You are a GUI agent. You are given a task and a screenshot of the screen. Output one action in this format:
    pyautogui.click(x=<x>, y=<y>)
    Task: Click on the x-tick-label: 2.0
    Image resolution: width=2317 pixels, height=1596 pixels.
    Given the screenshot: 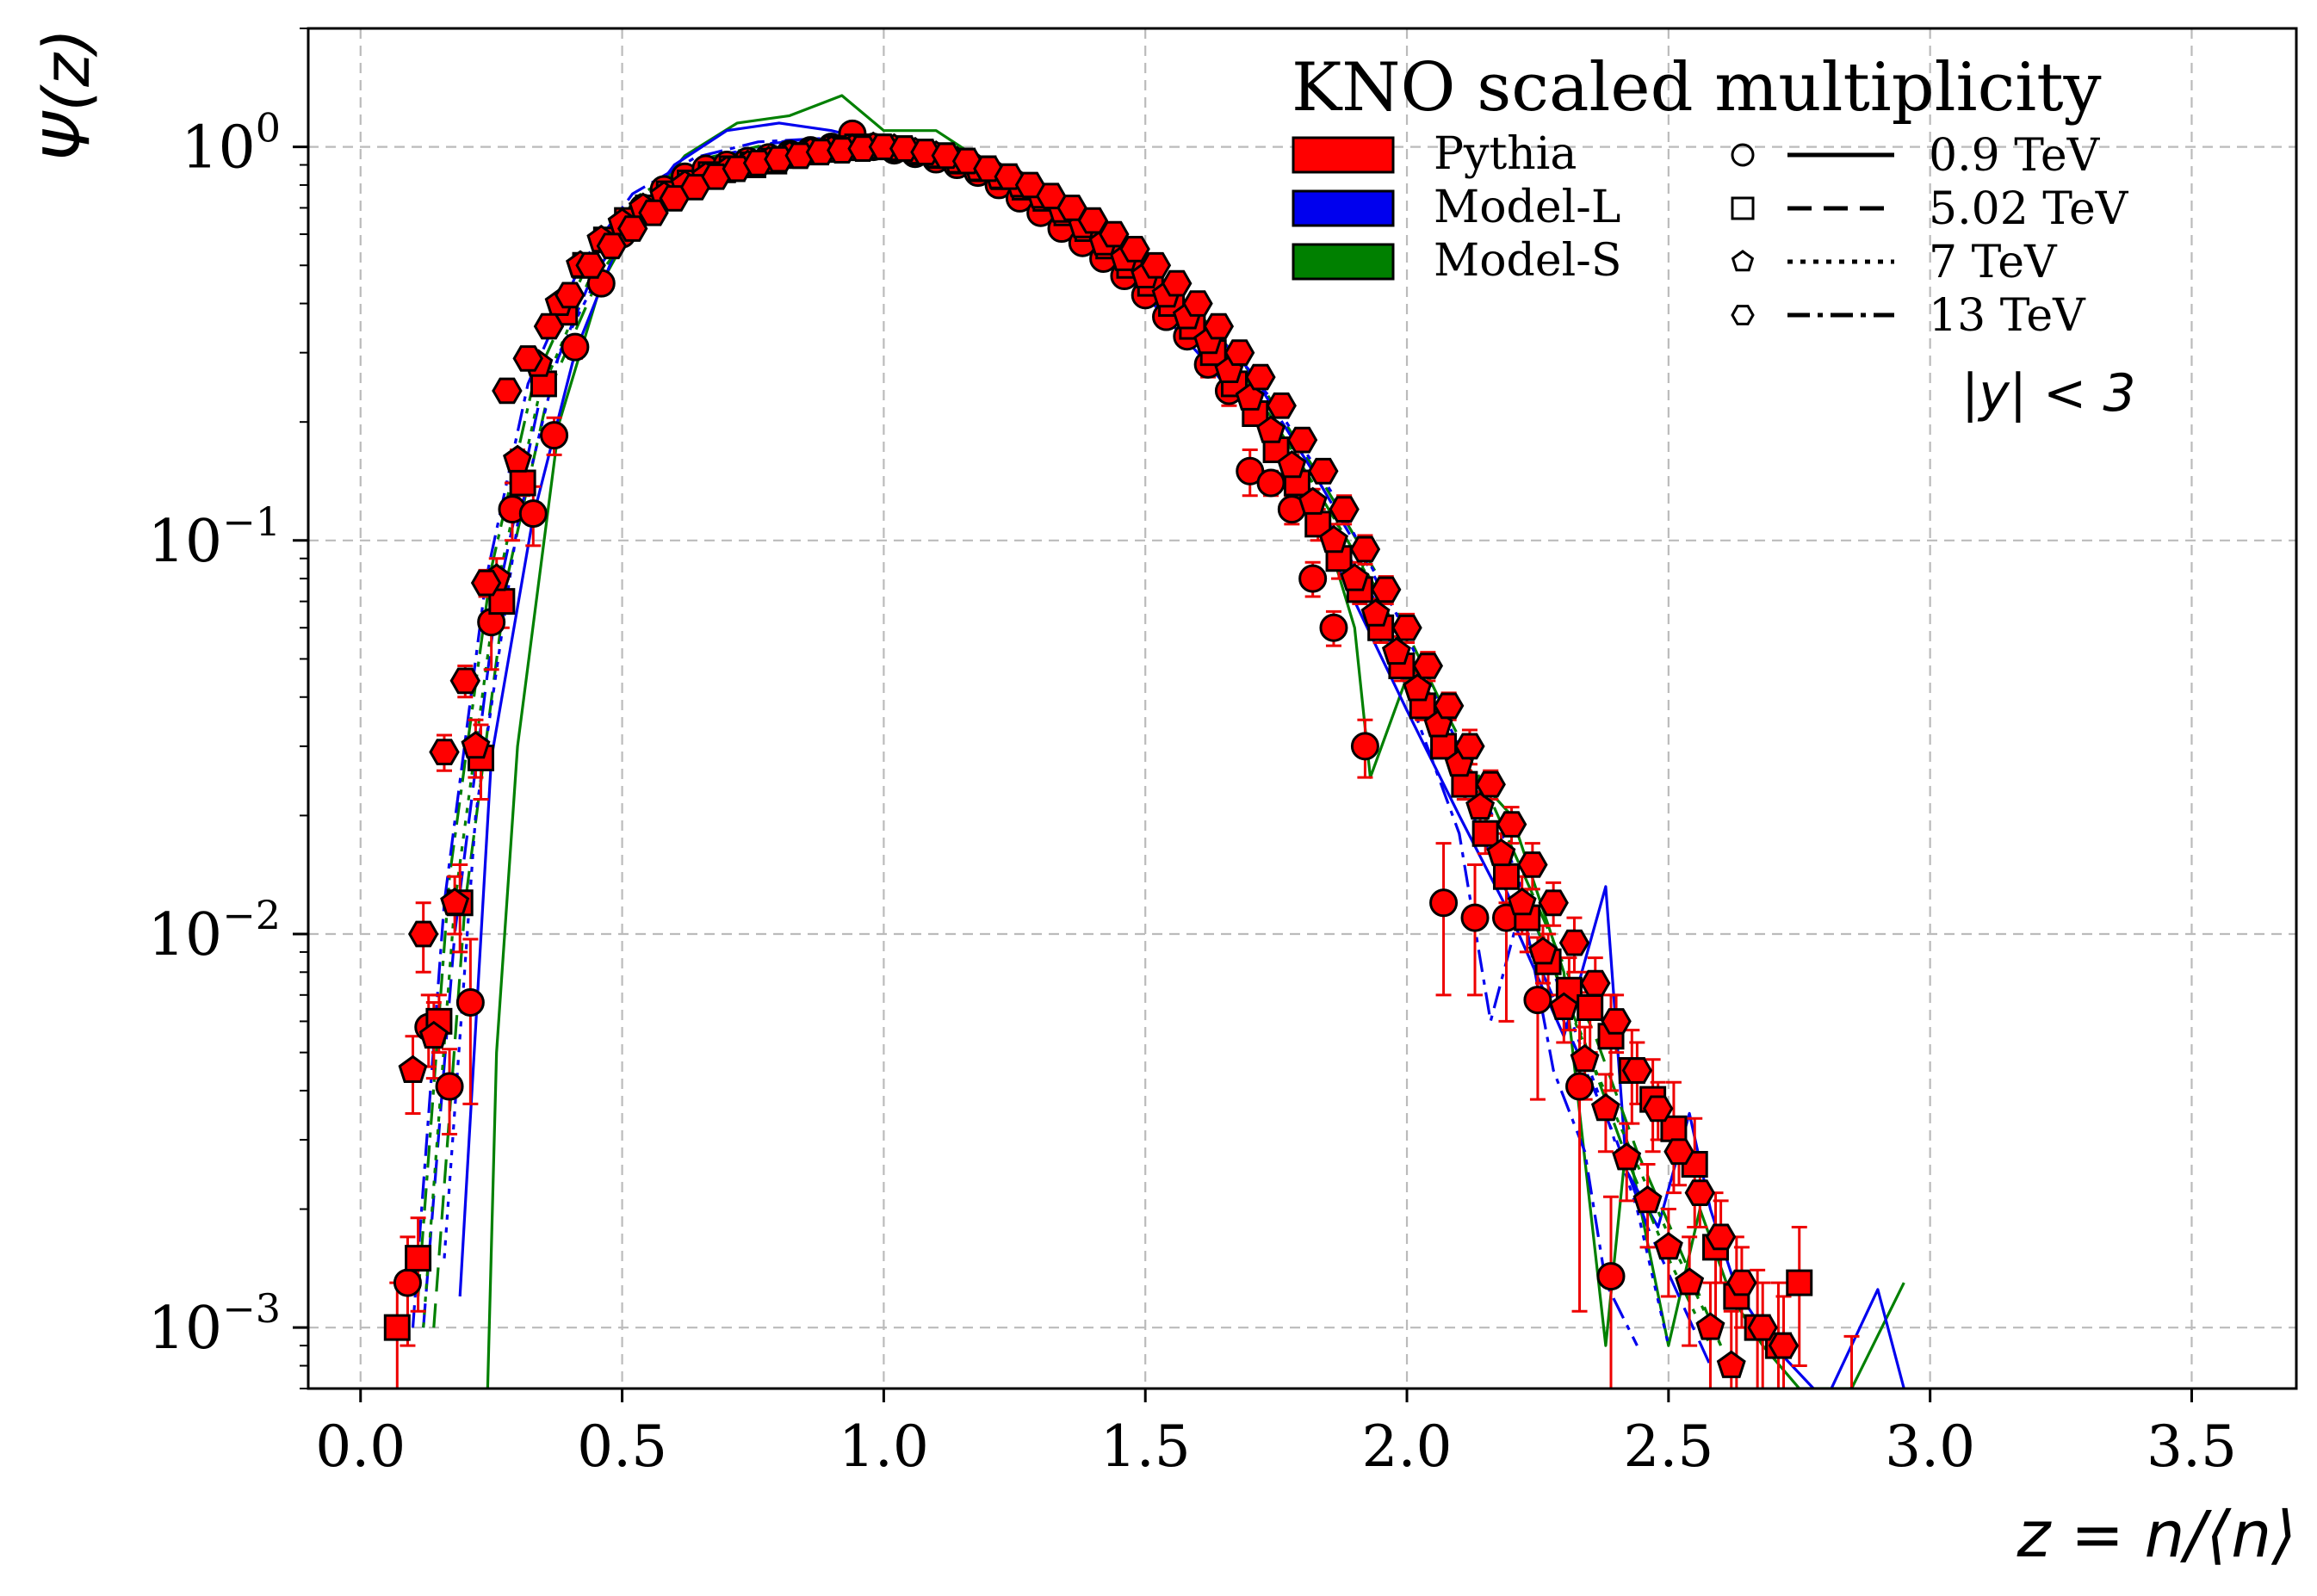 What is the action you would take?
    pyautogui.click(x=1407, y=1447)
    